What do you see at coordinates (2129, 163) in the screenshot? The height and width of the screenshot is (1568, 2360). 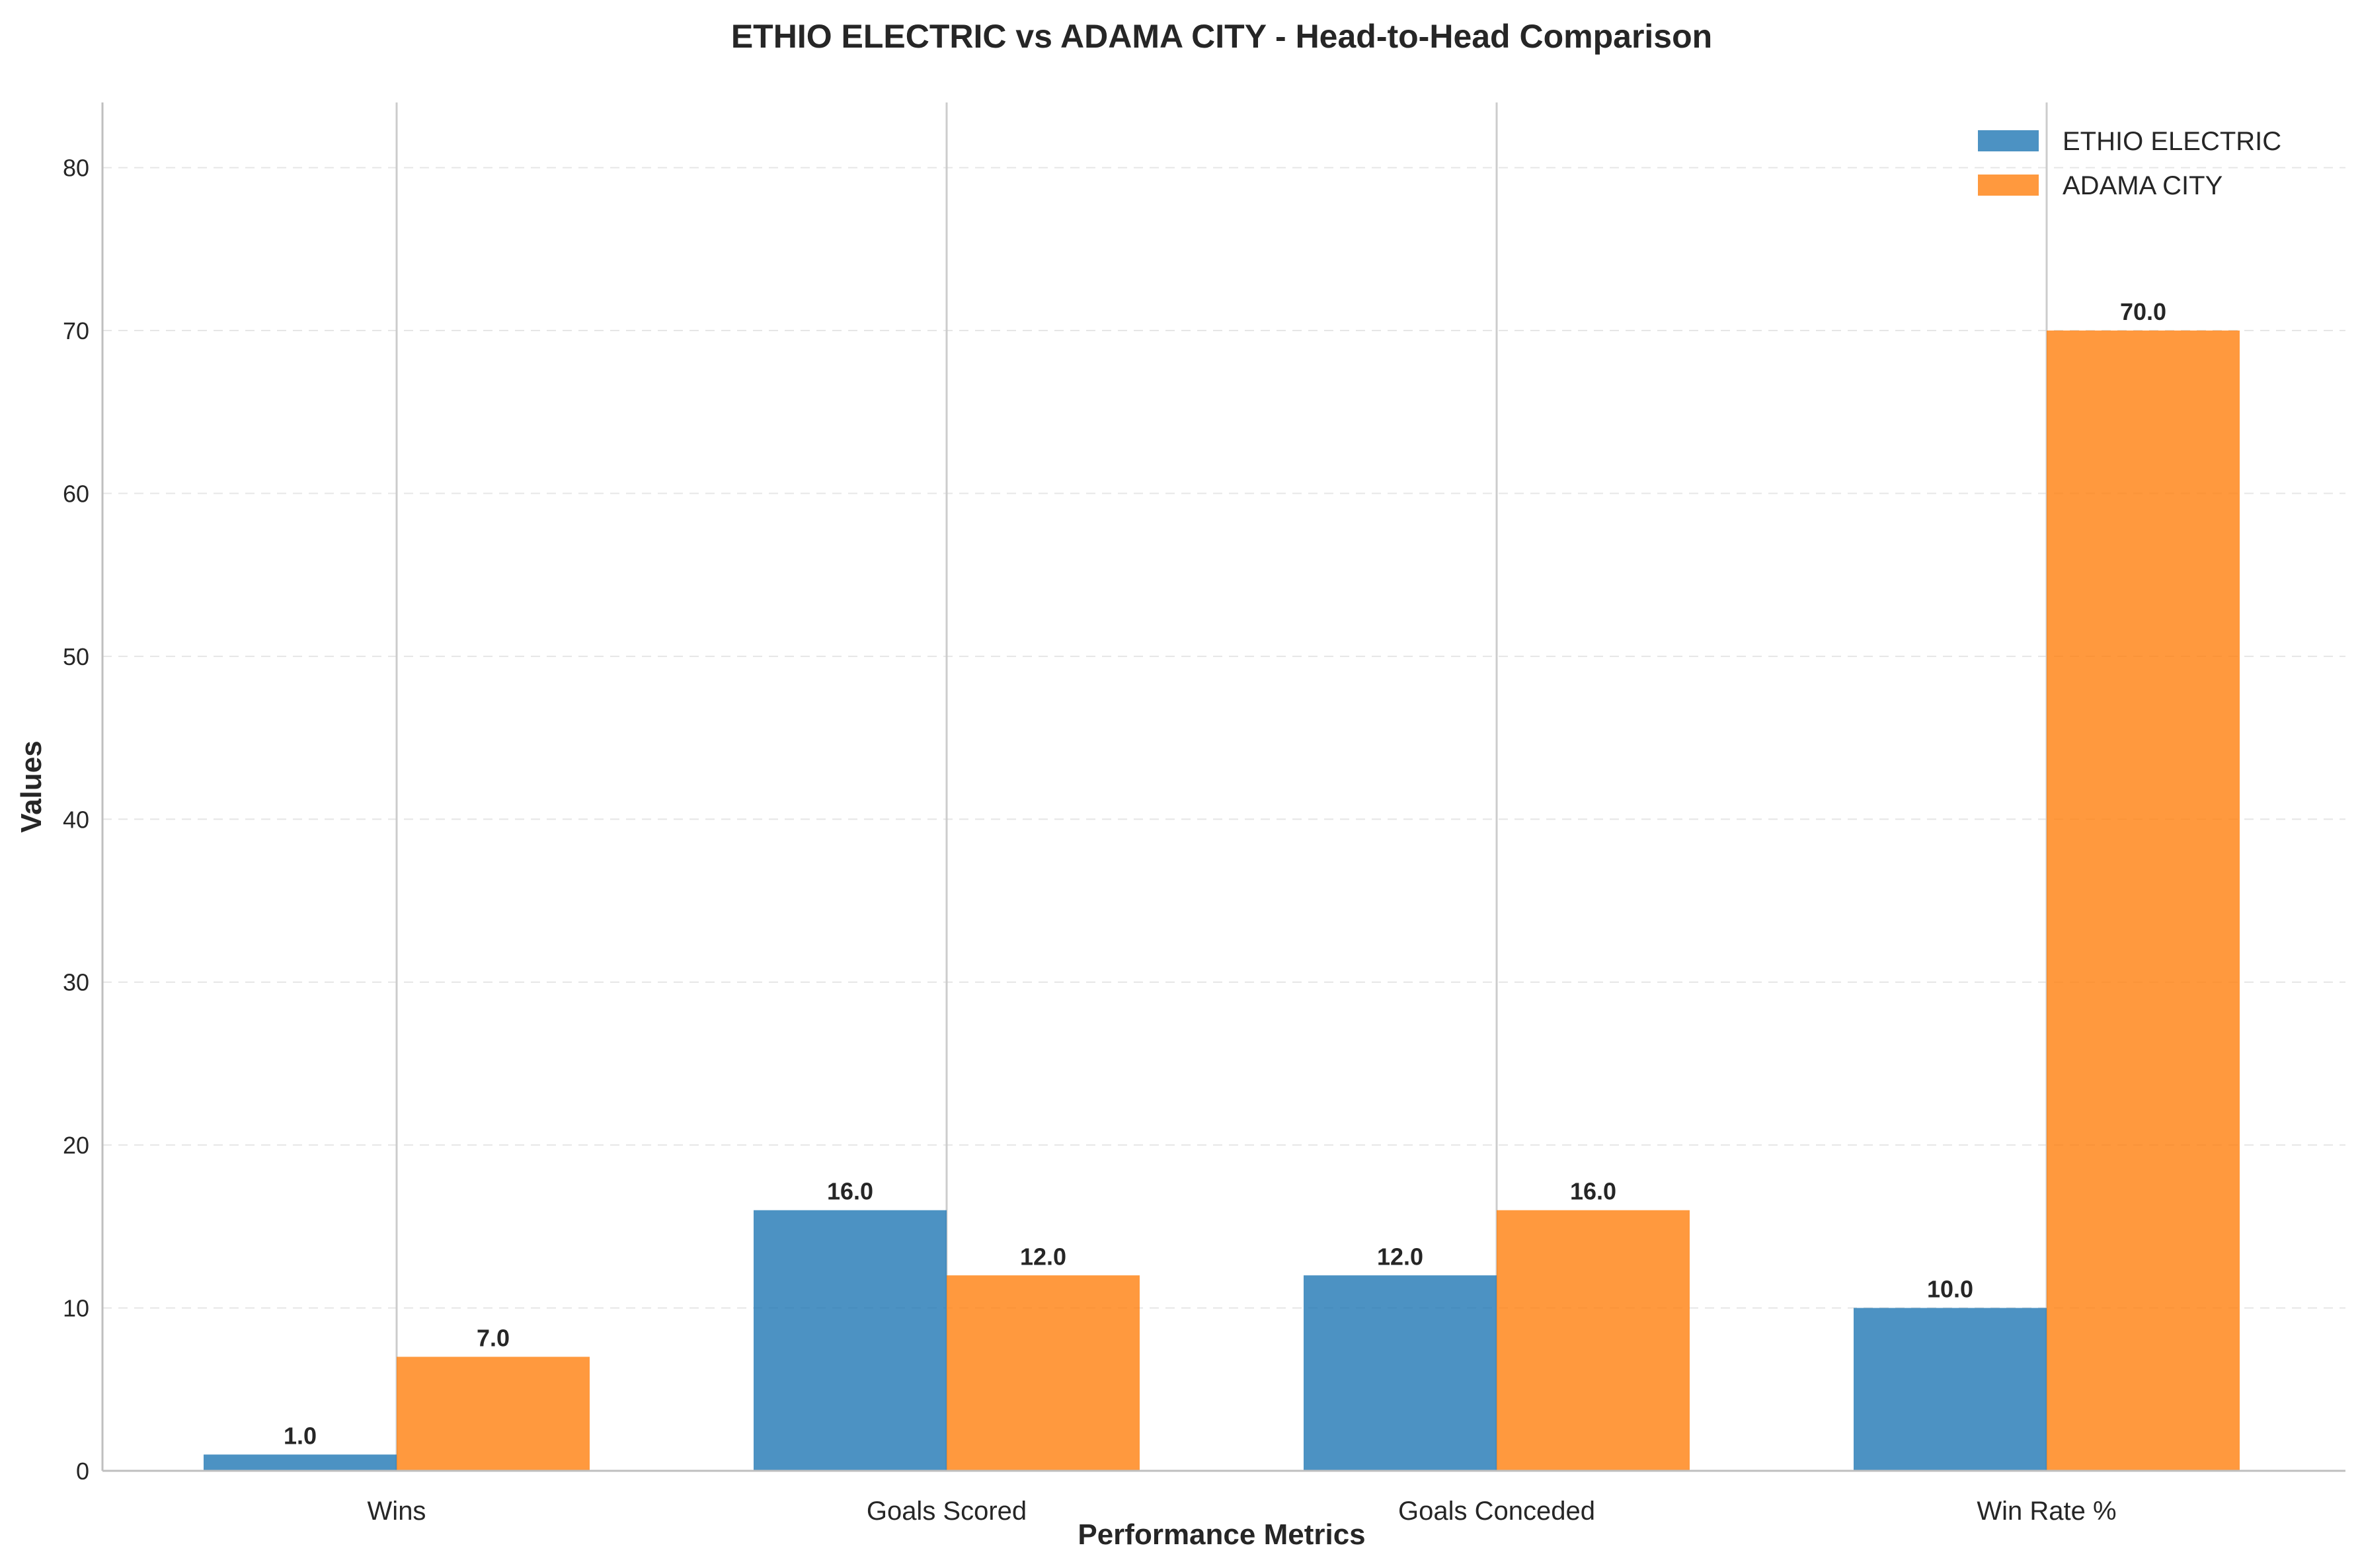 I see `legend: ETHIO ELECTRIC ADAMA CITY` at bounding box center [2129, 163].